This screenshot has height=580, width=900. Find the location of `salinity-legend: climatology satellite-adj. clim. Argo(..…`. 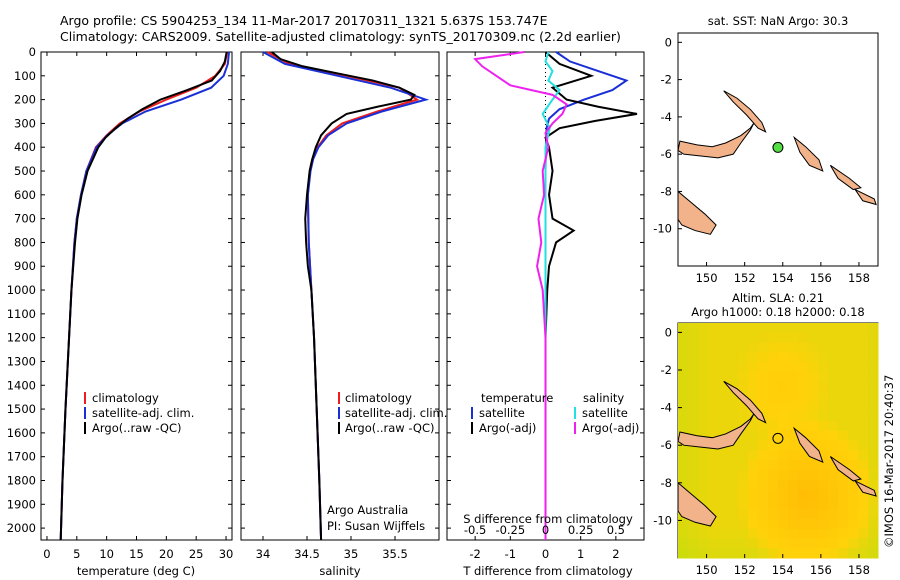

salinity-legend: climatology satellite-adj. clim. Argo(..… is located at coordinates (392, 413).